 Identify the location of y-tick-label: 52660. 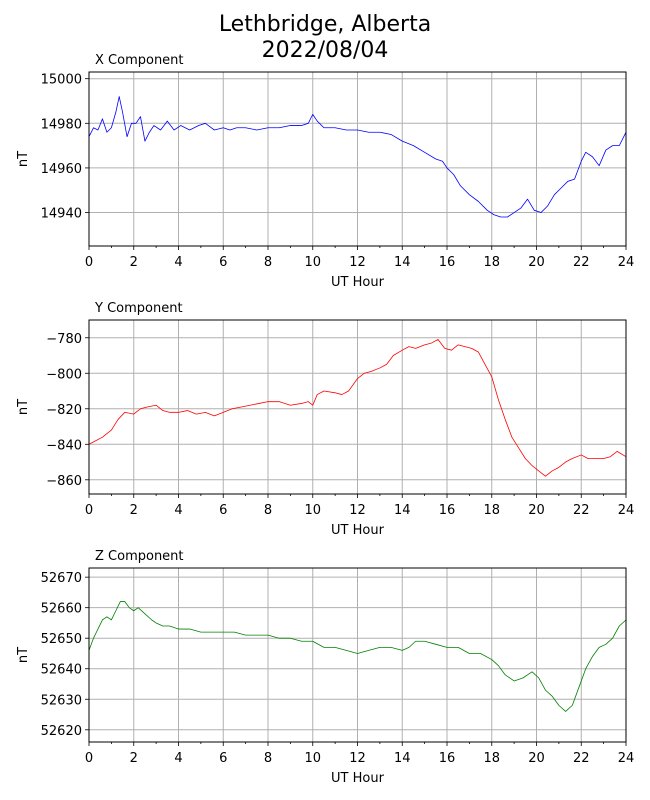
(61, 609).